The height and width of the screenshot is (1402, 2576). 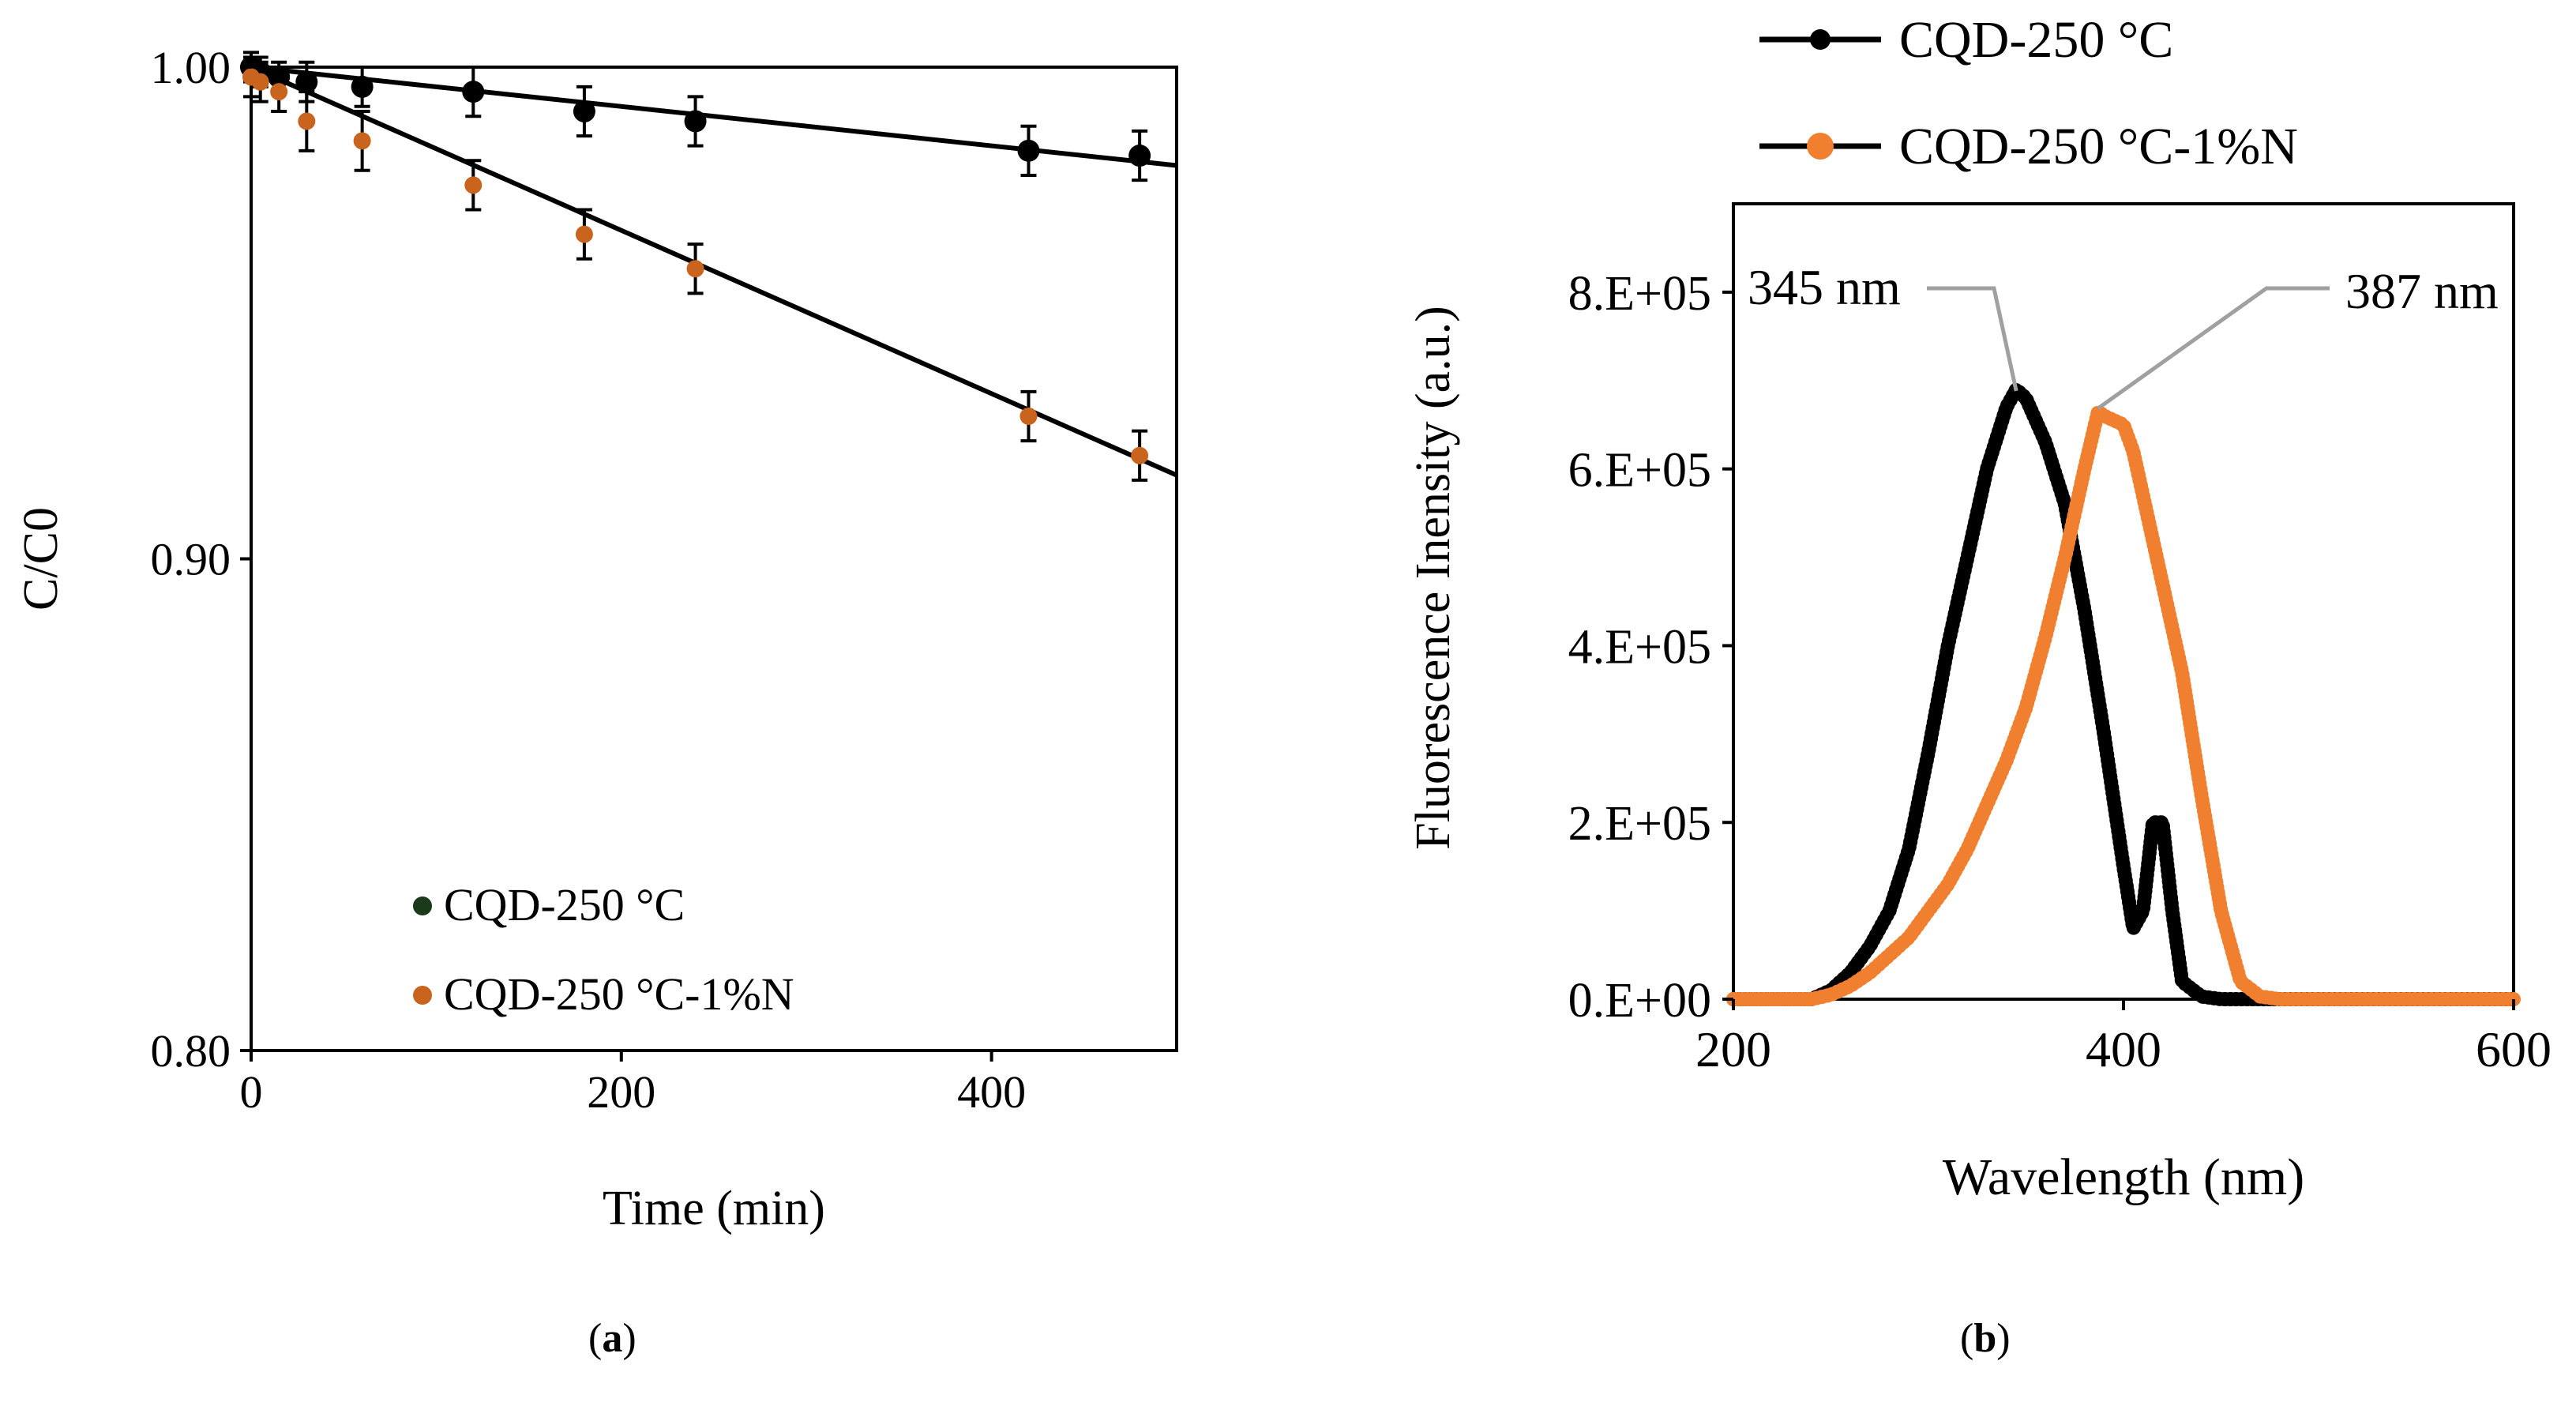 What do you see at coordinates (1733, 1049) in the screenshot?
I see `panel-b-x-tick-label: 200` at bounding box center [1733, 1049].